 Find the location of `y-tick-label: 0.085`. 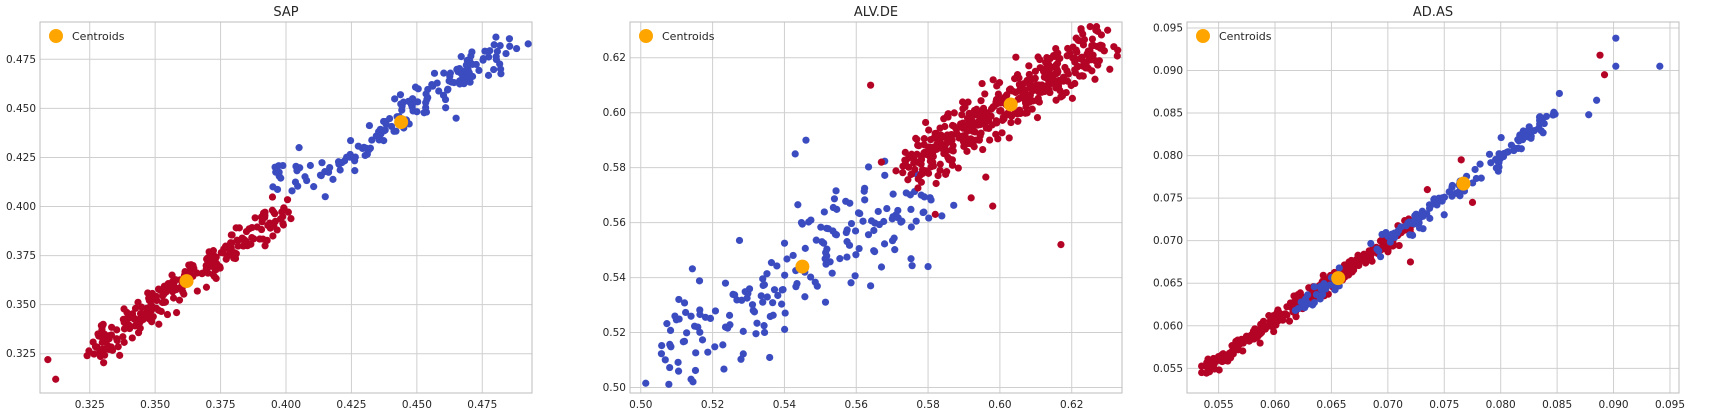

y-tick-label: 0.085 is located at coordinates (1168, 114).